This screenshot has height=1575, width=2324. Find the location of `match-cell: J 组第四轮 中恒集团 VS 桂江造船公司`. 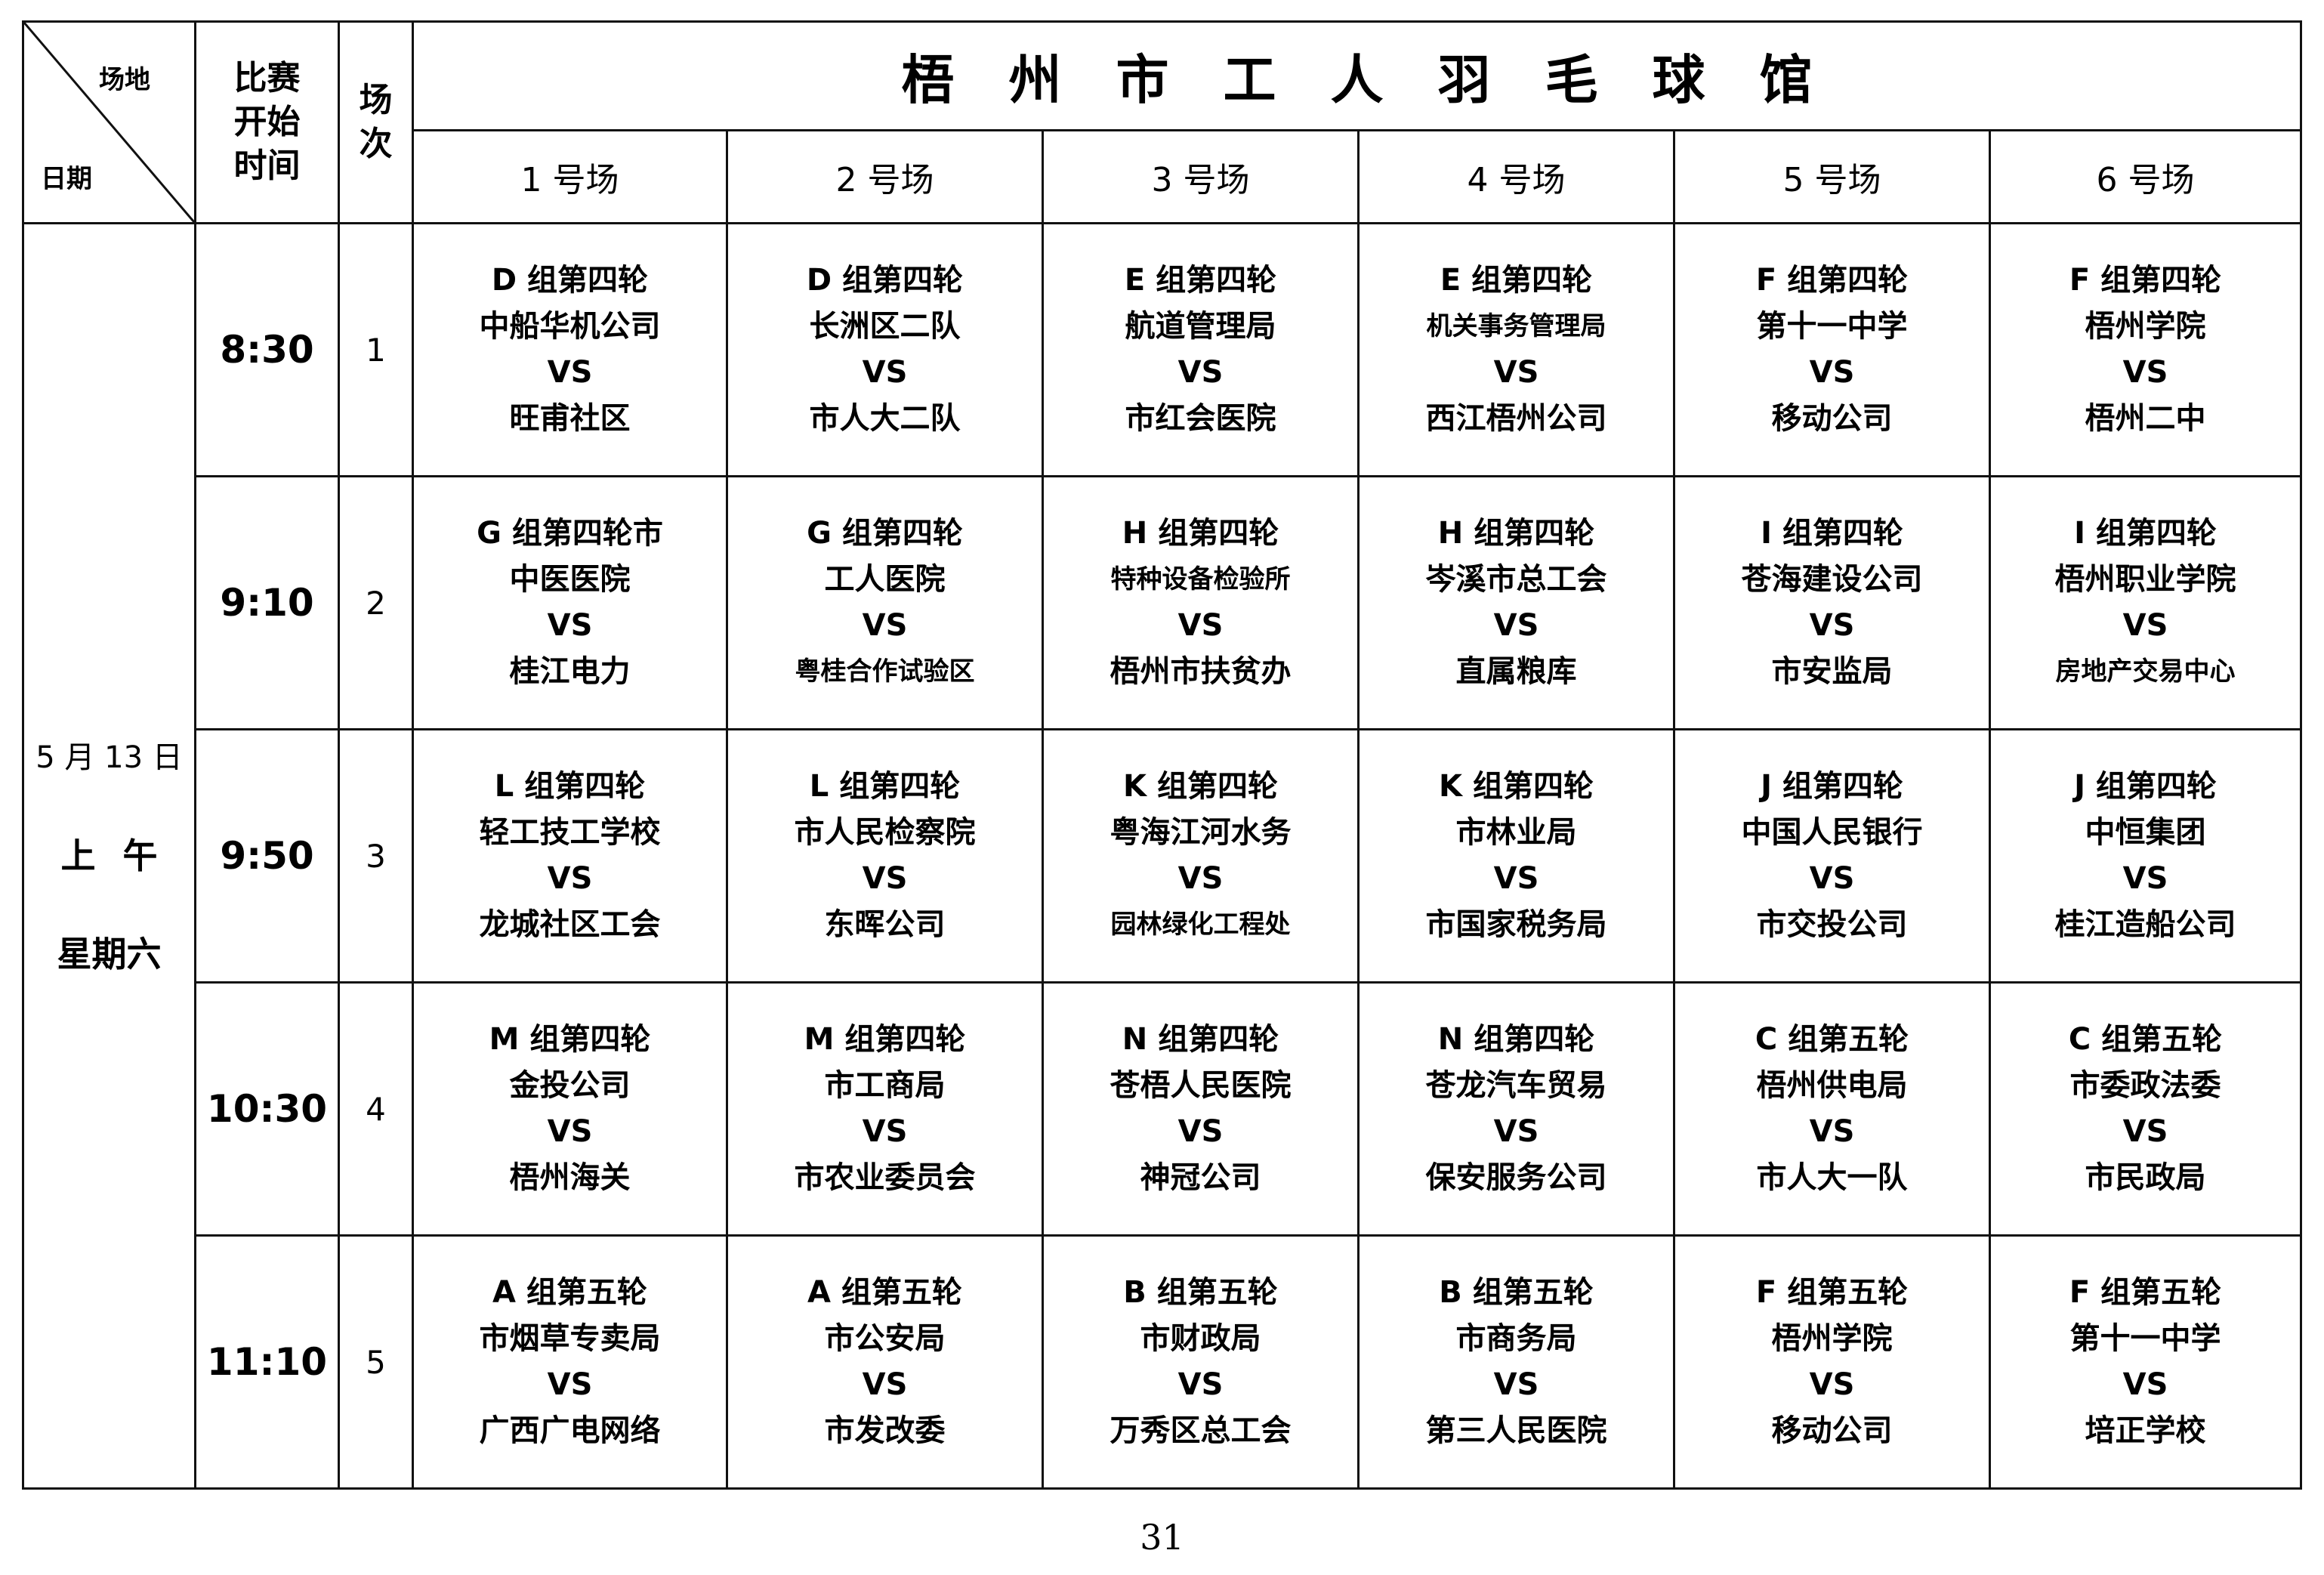

match-cell: J 组第四轮 中恒集团 VS 桂江造船公司 is located at coordinates (2145, 856).